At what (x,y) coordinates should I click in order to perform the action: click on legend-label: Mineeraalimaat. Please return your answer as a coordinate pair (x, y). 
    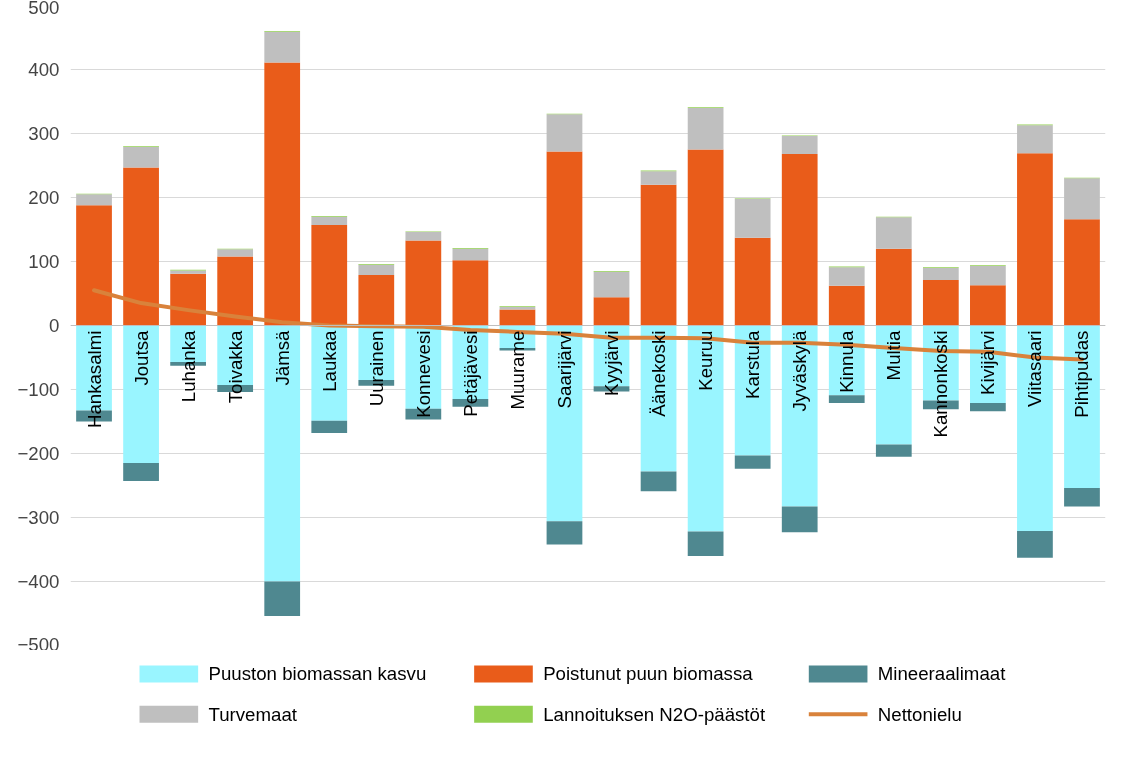
    Looking at the image, I should click on (942, 674).